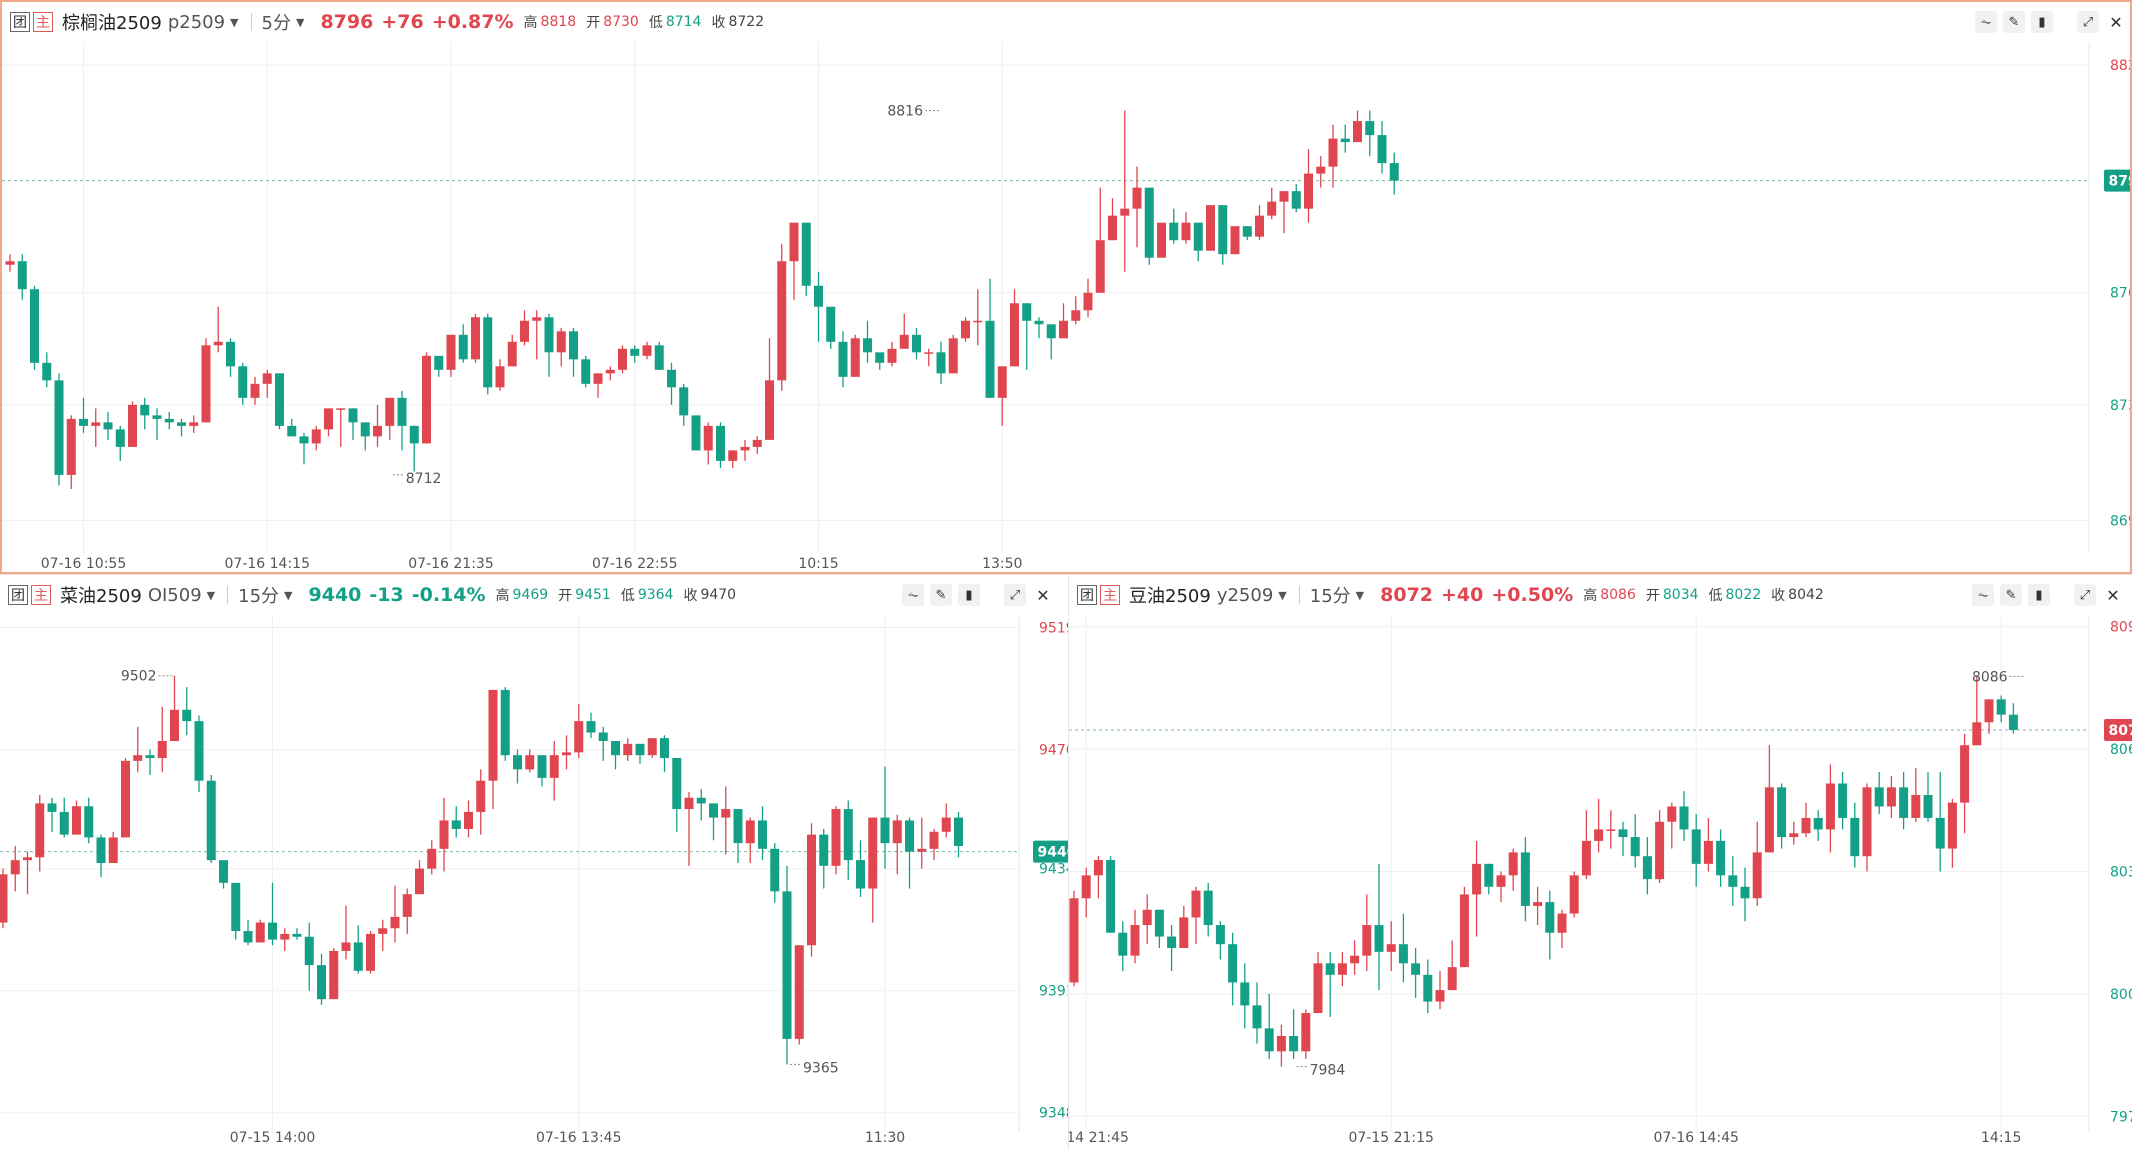 This screenshot has height=1150, width=2132. What do you see at coordinates (174, 595) in the screenshot?
I see `instrument-code: OI509` at bounding box center [174, 595].